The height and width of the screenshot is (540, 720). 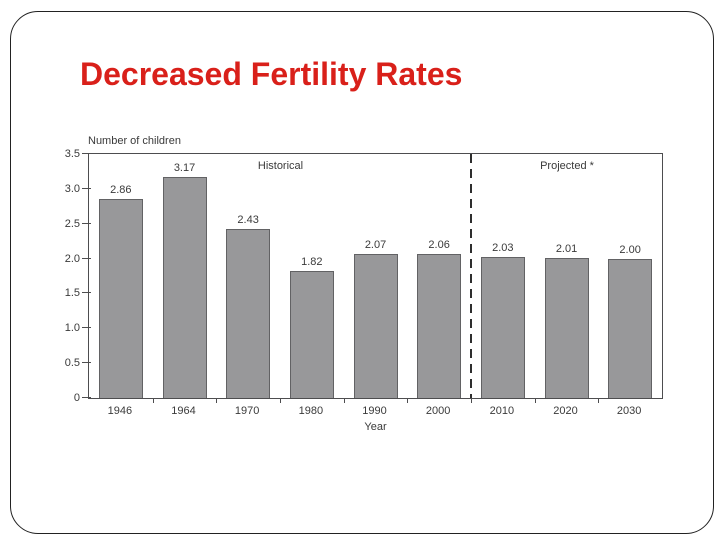 What do you see at coordinates (630, 249) in the screenshot?
I see `bar-value-label-2030: 2.00` at bounding box center [630, 249].